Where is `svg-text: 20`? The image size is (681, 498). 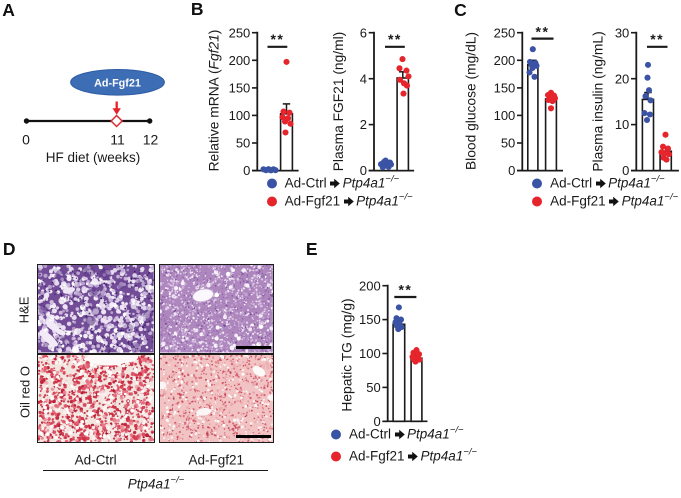 svg-text: 20 is located at coordinates (622, 78).